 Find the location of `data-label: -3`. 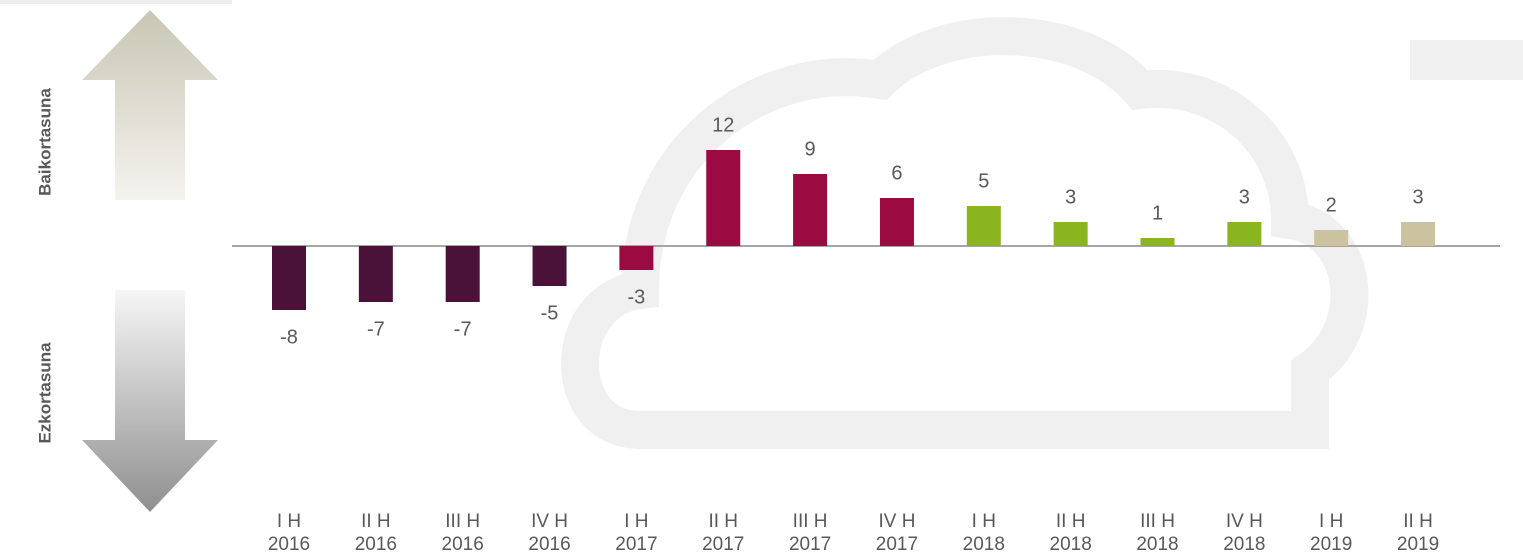

data-label: -3 is located at coordinates (637, 297).